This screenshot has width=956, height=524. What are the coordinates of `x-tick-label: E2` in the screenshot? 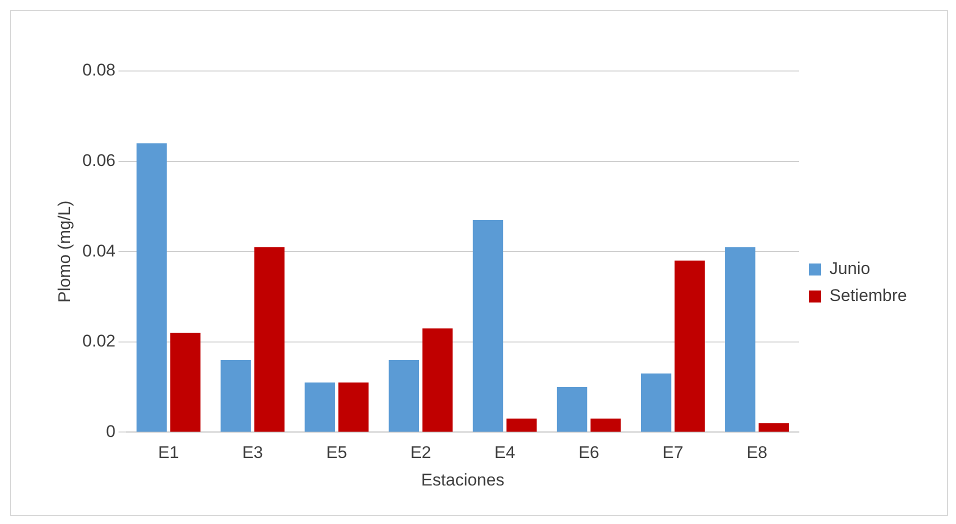 It's located at (421, 452).